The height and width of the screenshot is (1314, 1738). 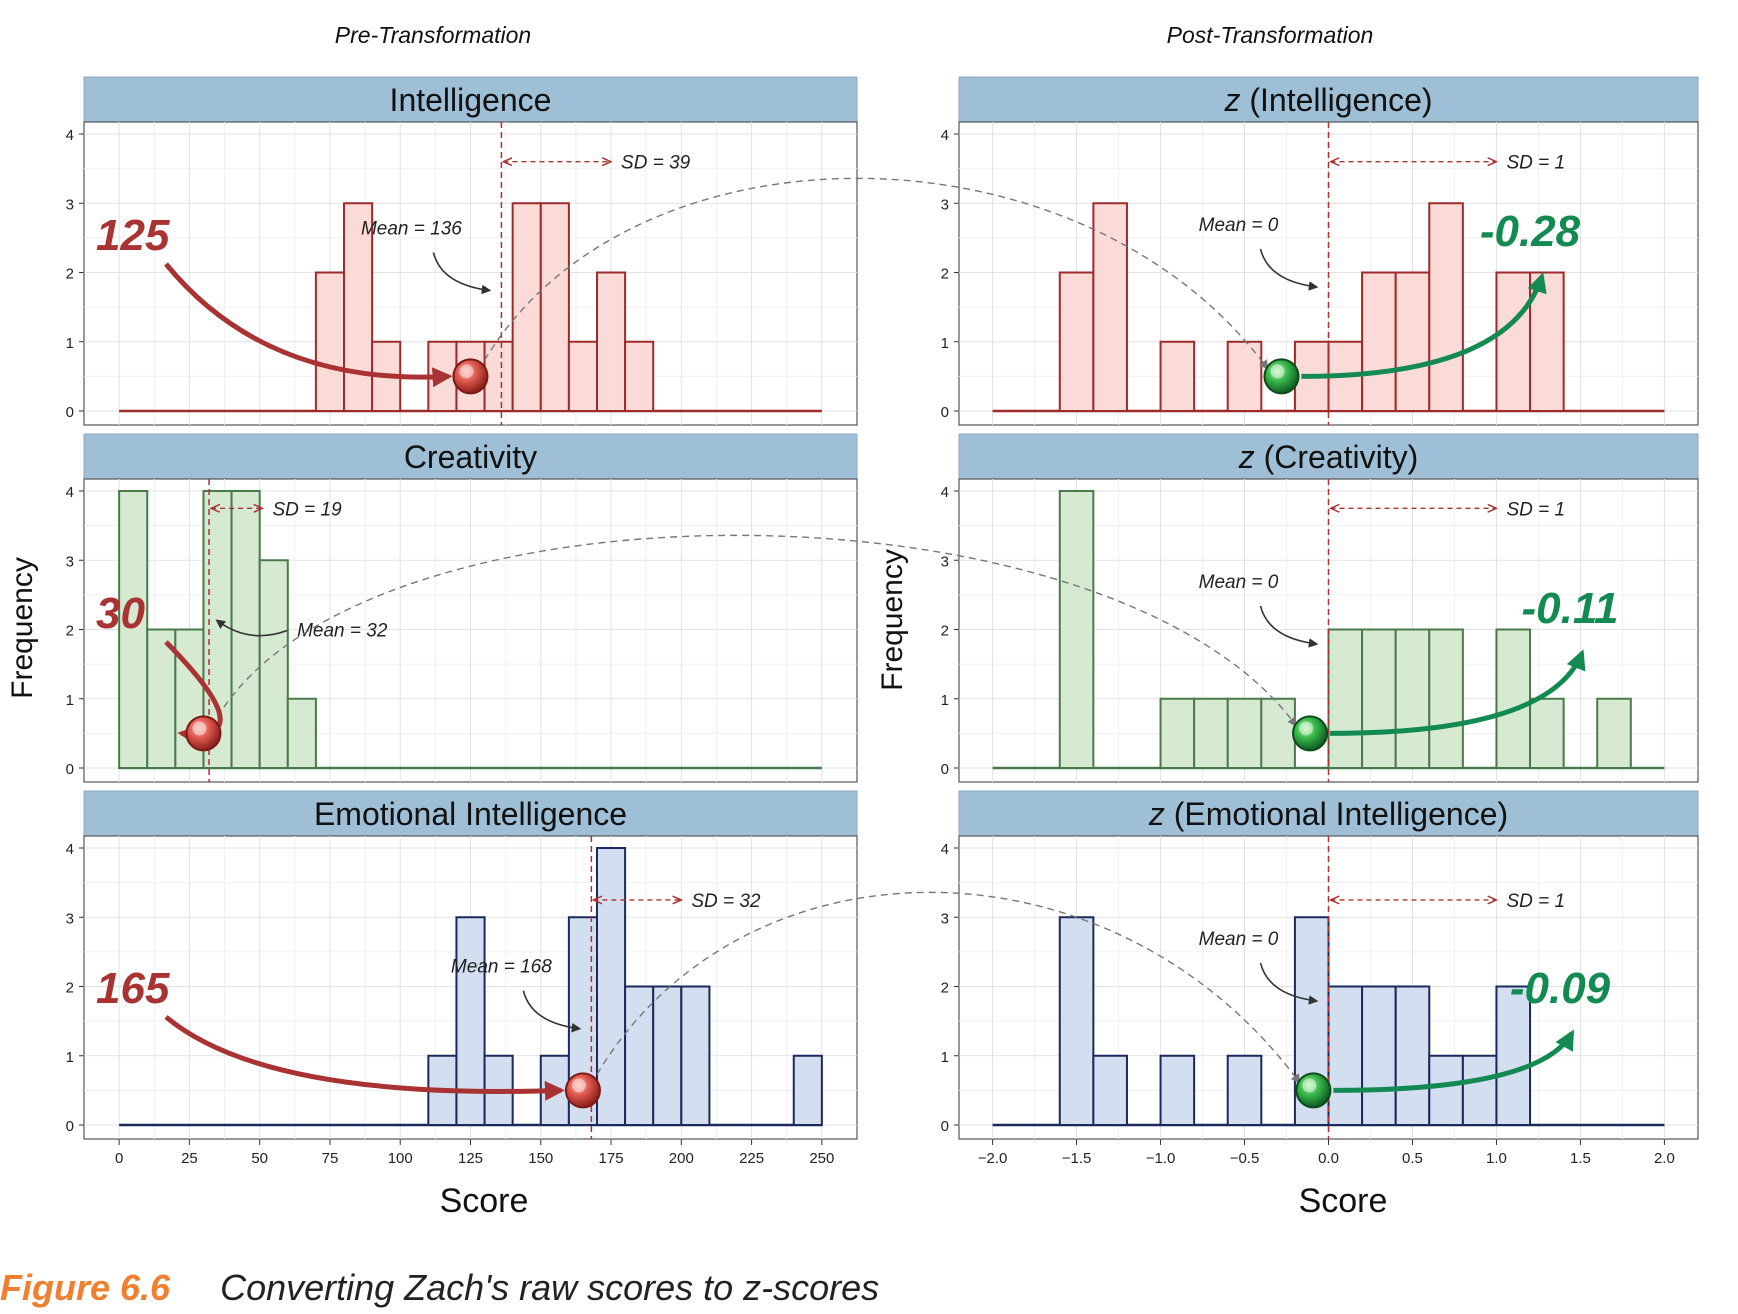 What do you see at coordinates (1343, 1201) in the screenshot?
I see `x-axis-label-right: Score` at bounding box center [1343, 1201].